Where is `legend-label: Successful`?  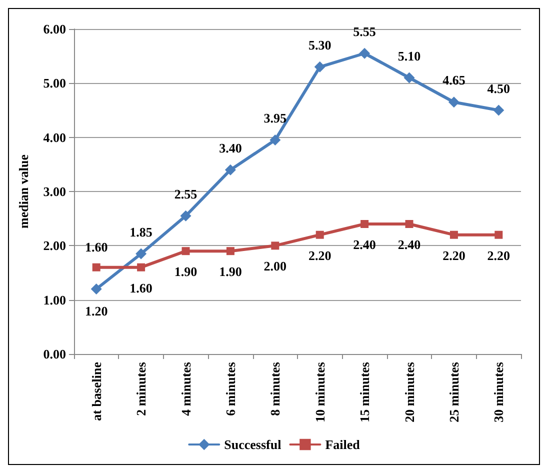 legend-label: Successful is located at coordinates (253, 444).